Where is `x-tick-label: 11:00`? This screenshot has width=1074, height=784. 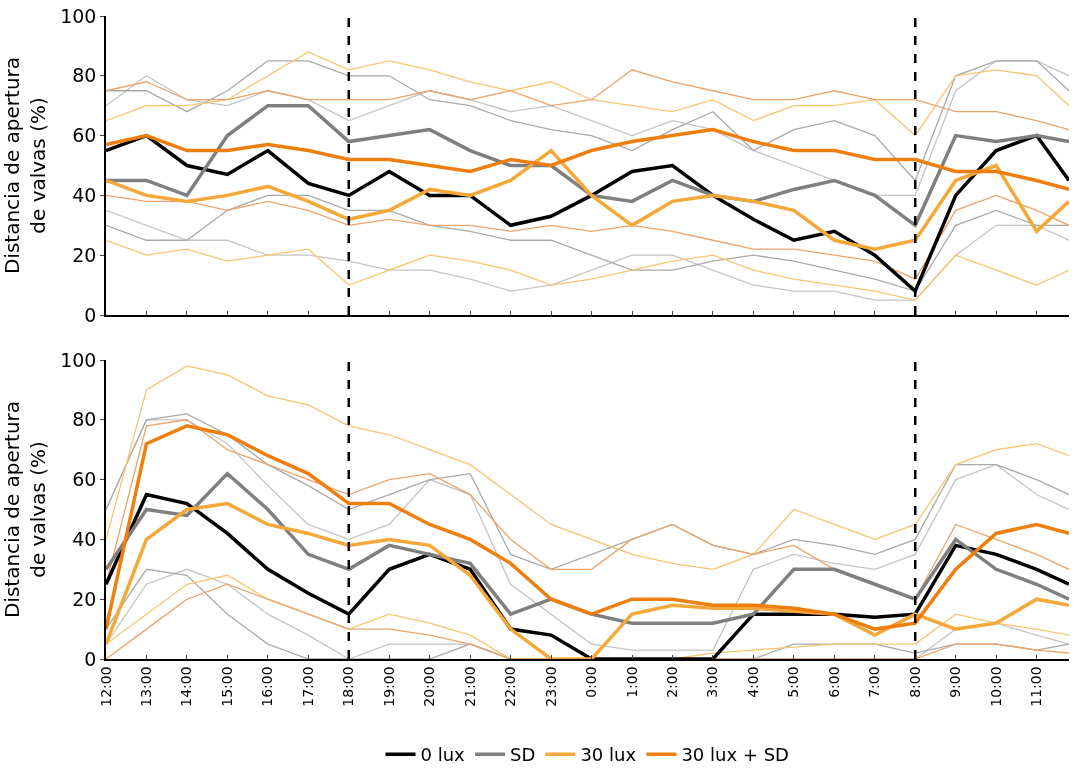
x-tick-label: 11:00 is located at coordinates (1036, 686).